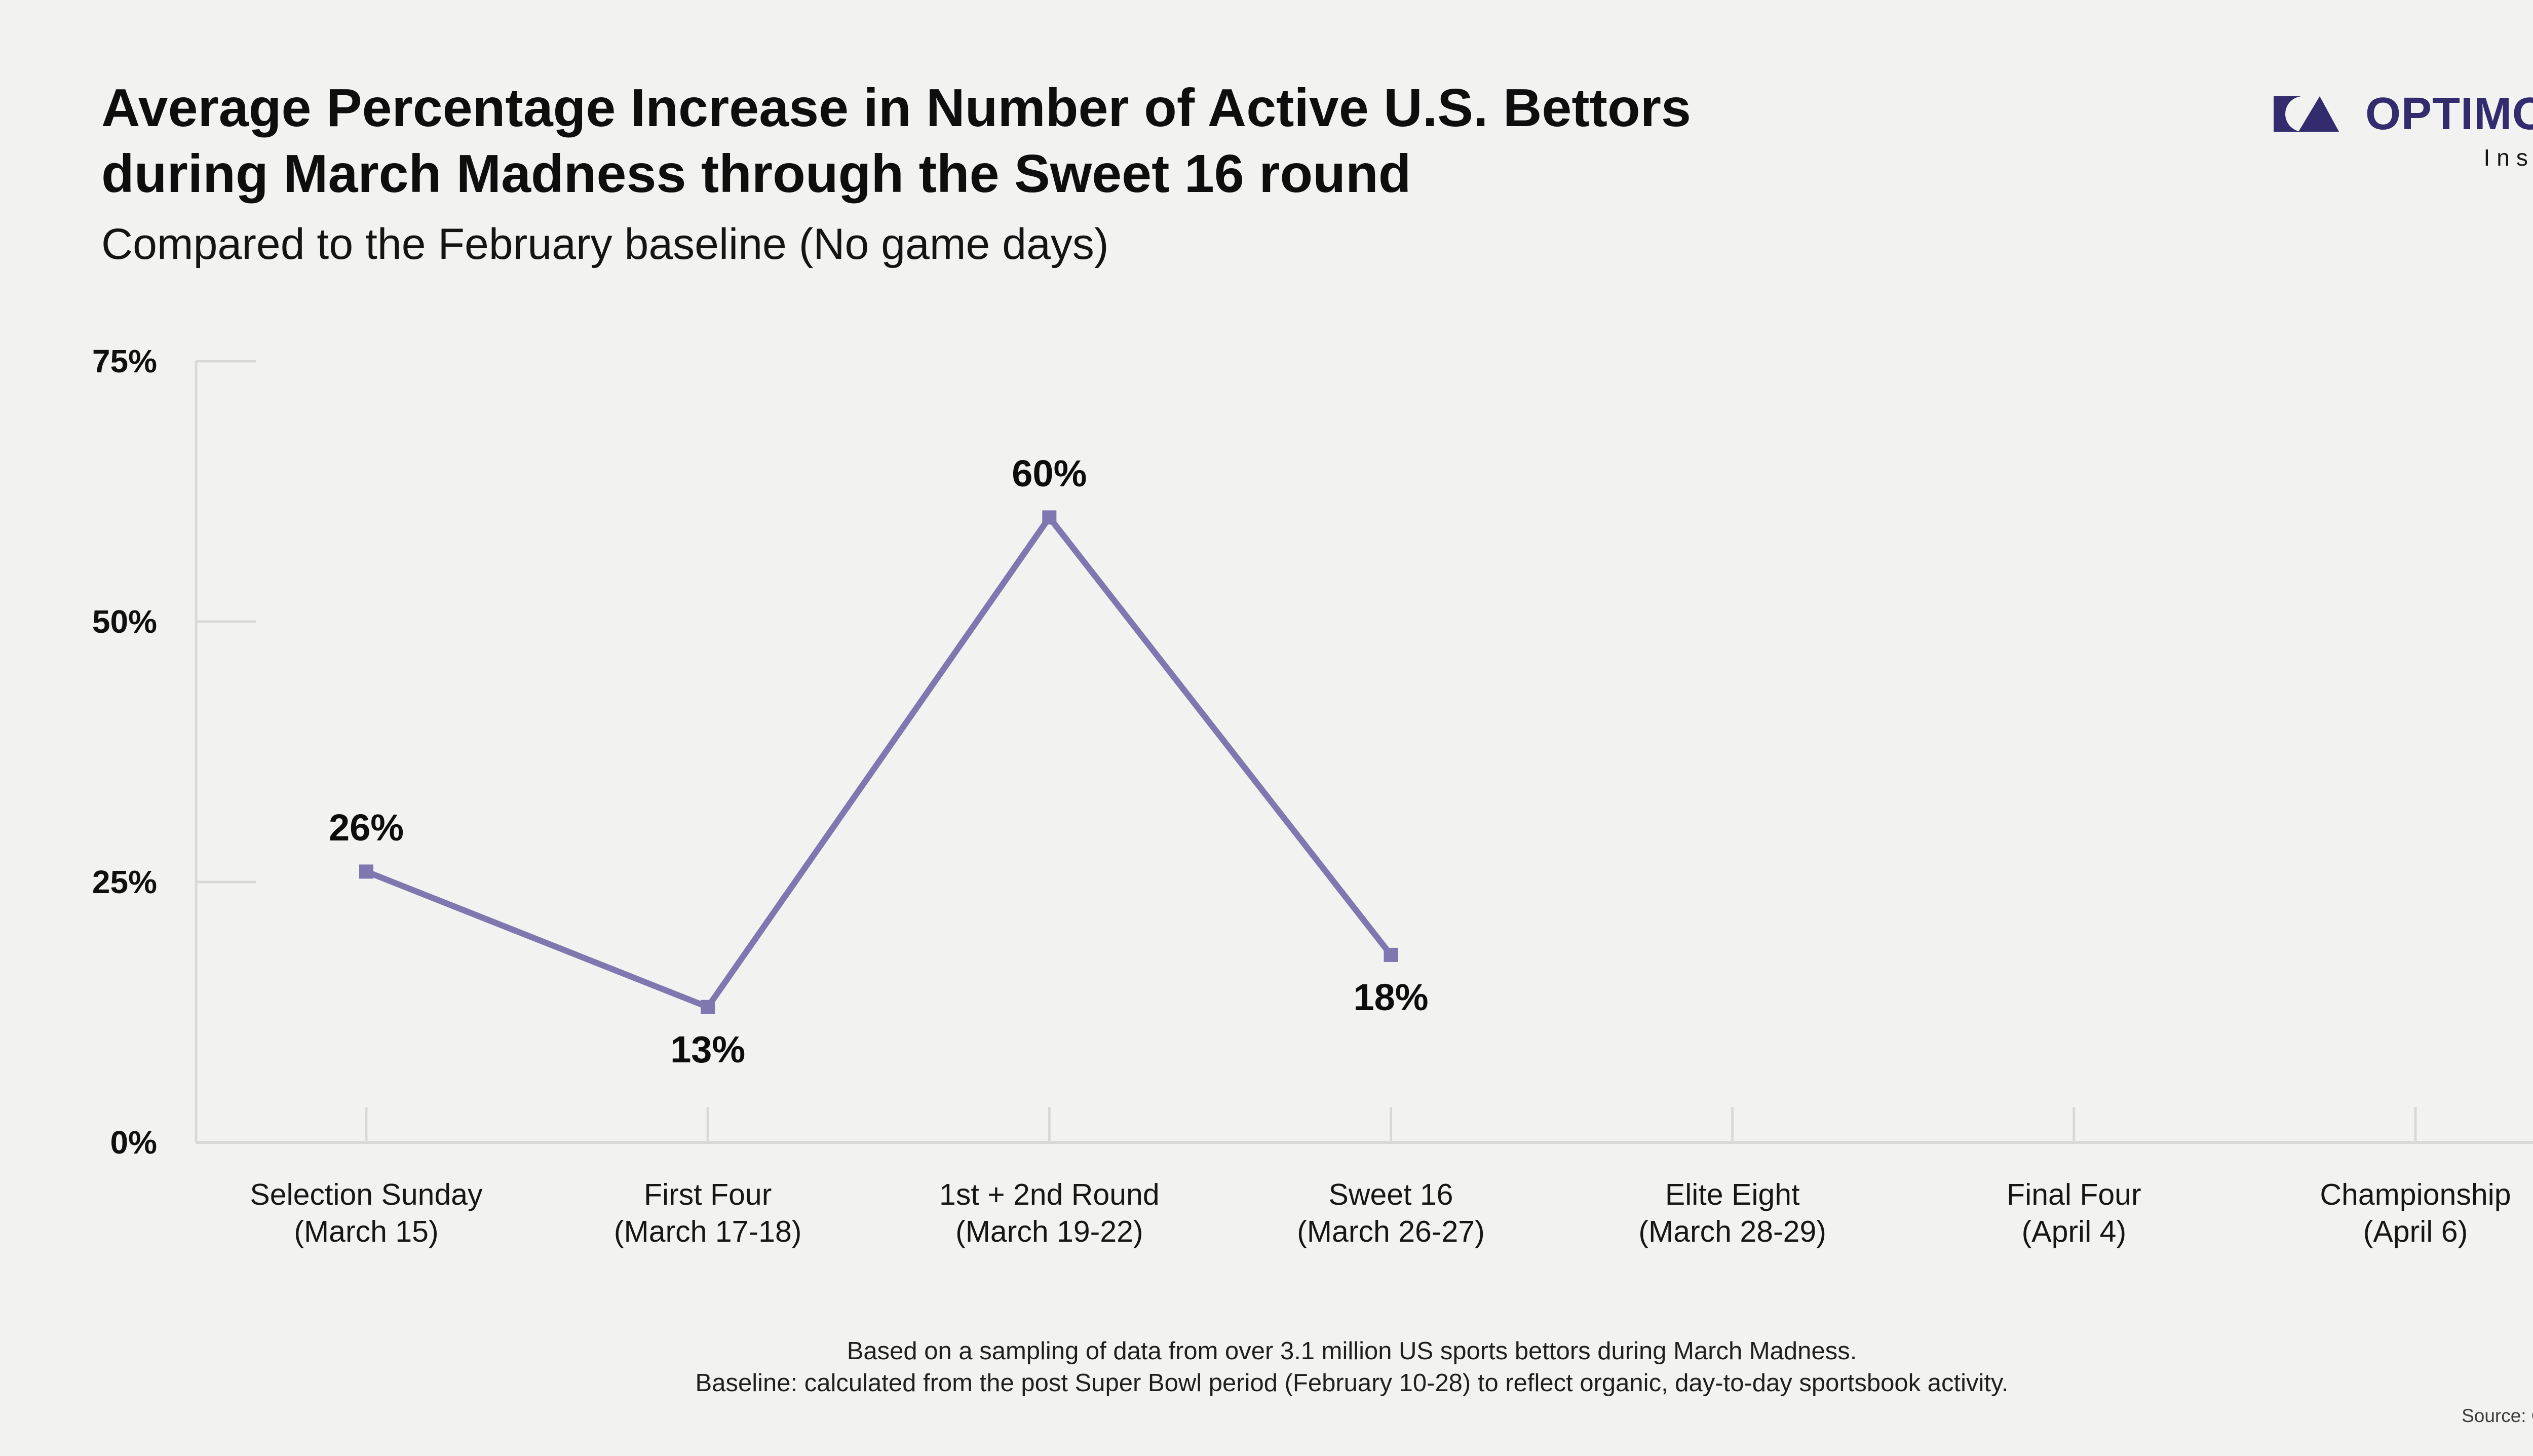 Image resolution: width=2533 pixels, height=1456 pixels. What do you see at coordinates (2306, 114) in the screenshot?
I see `optimove-logo-icon` at bounding box center [2306, 114].